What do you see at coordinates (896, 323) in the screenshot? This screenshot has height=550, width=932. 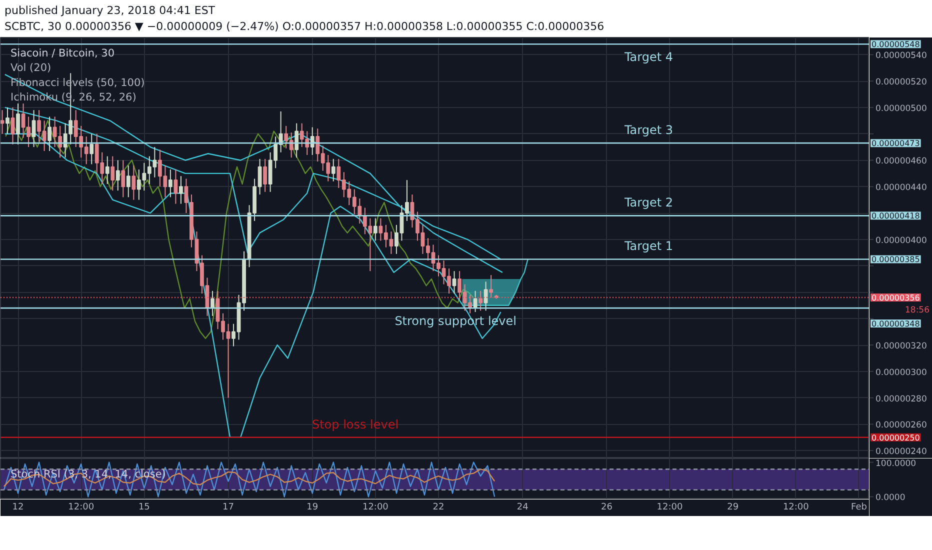 I see `ref-line-label: 0.00000348` at bounding box center [896, 323].